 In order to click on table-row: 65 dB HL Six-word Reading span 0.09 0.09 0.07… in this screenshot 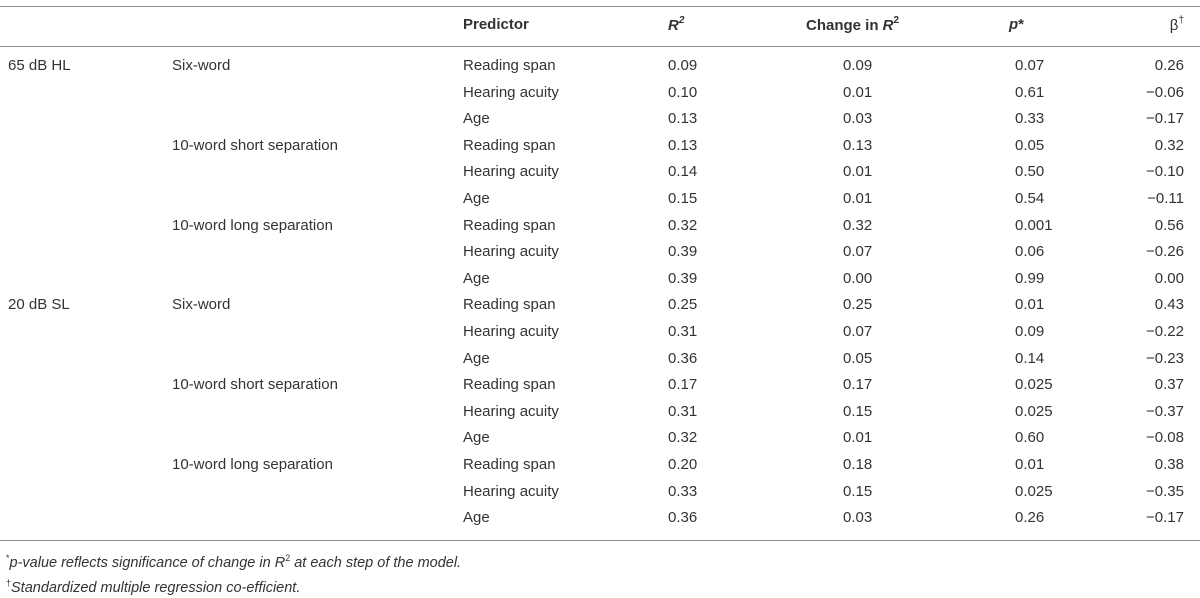, I will do `click(600, 66)`.